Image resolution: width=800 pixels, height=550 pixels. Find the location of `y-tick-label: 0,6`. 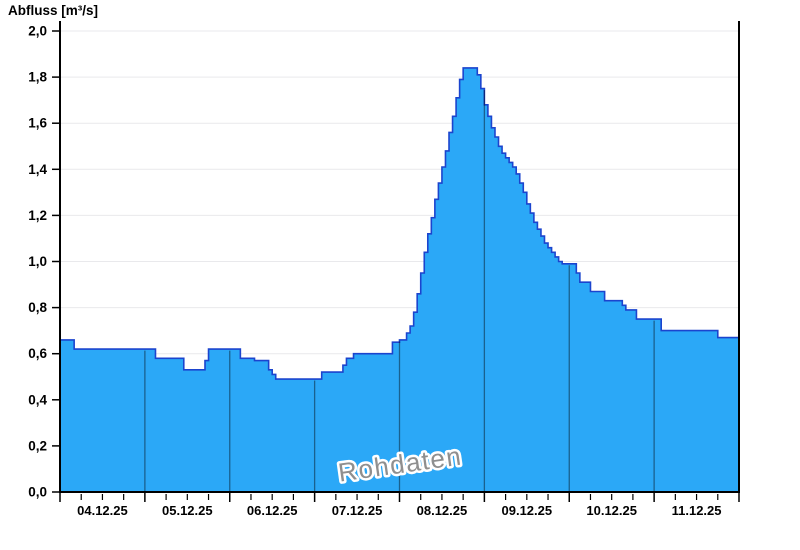

y-tick-label: 0,6 is located at coordinates (37, 353).